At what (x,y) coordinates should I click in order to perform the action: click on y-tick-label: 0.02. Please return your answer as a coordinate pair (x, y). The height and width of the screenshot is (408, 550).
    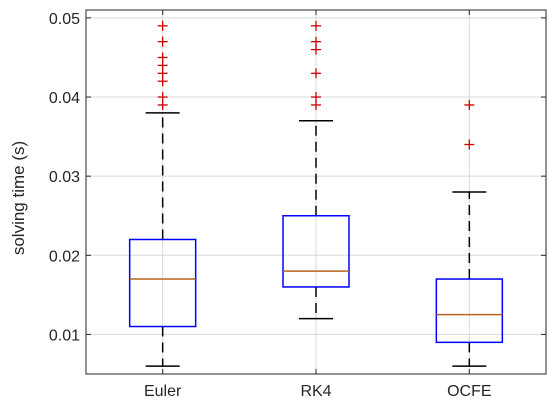
    Looking at the image, I should click on (64, 256).